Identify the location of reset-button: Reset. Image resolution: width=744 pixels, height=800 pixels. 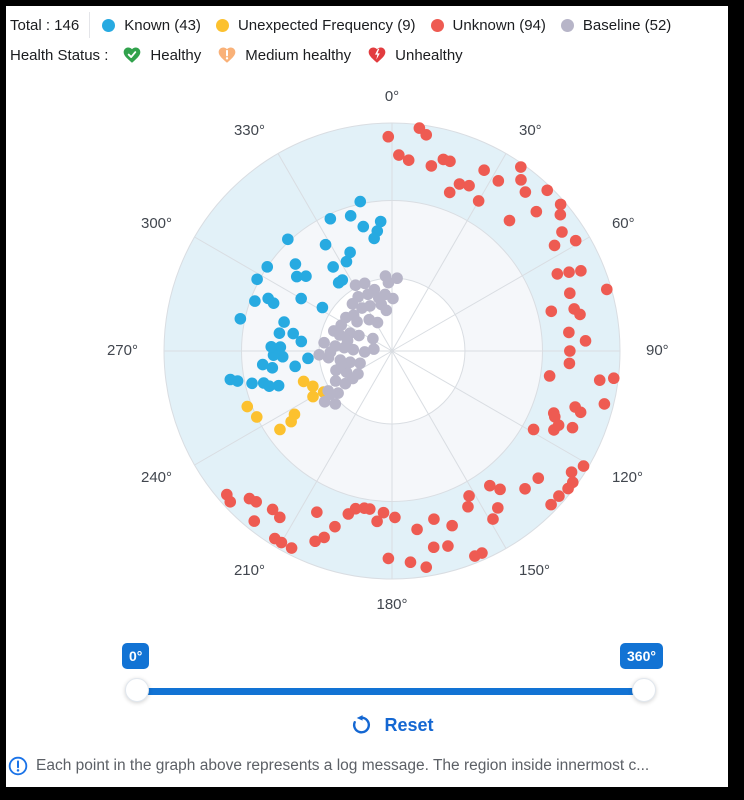
(391, 725).